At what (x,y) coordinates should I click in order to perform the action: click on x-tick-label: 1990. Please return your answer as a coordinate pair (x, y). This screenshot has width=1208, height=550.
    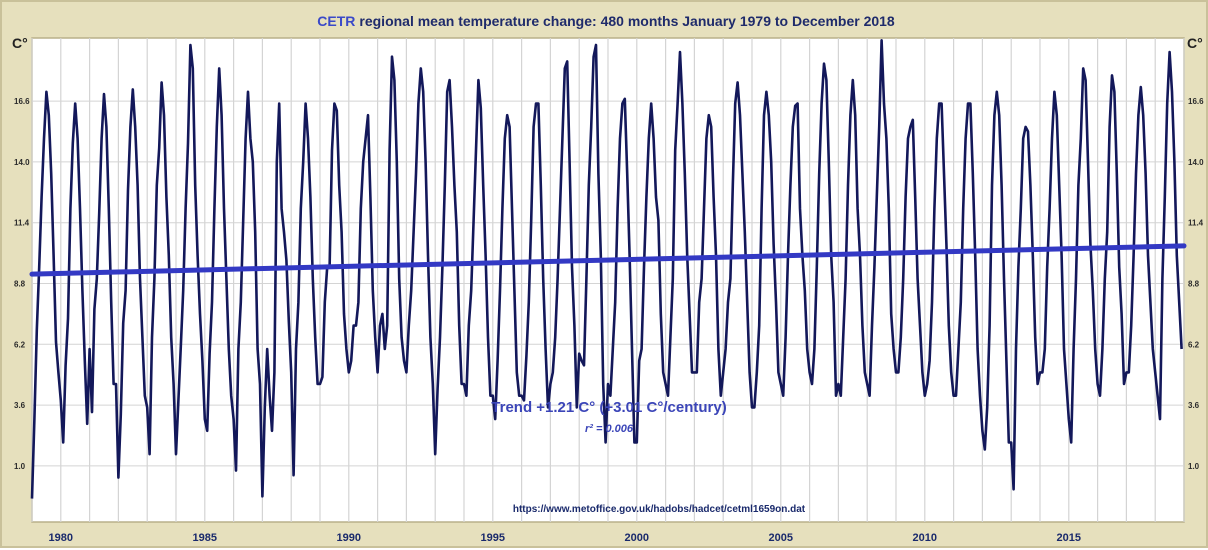
    Looking at the image, I should click on (349, 538).